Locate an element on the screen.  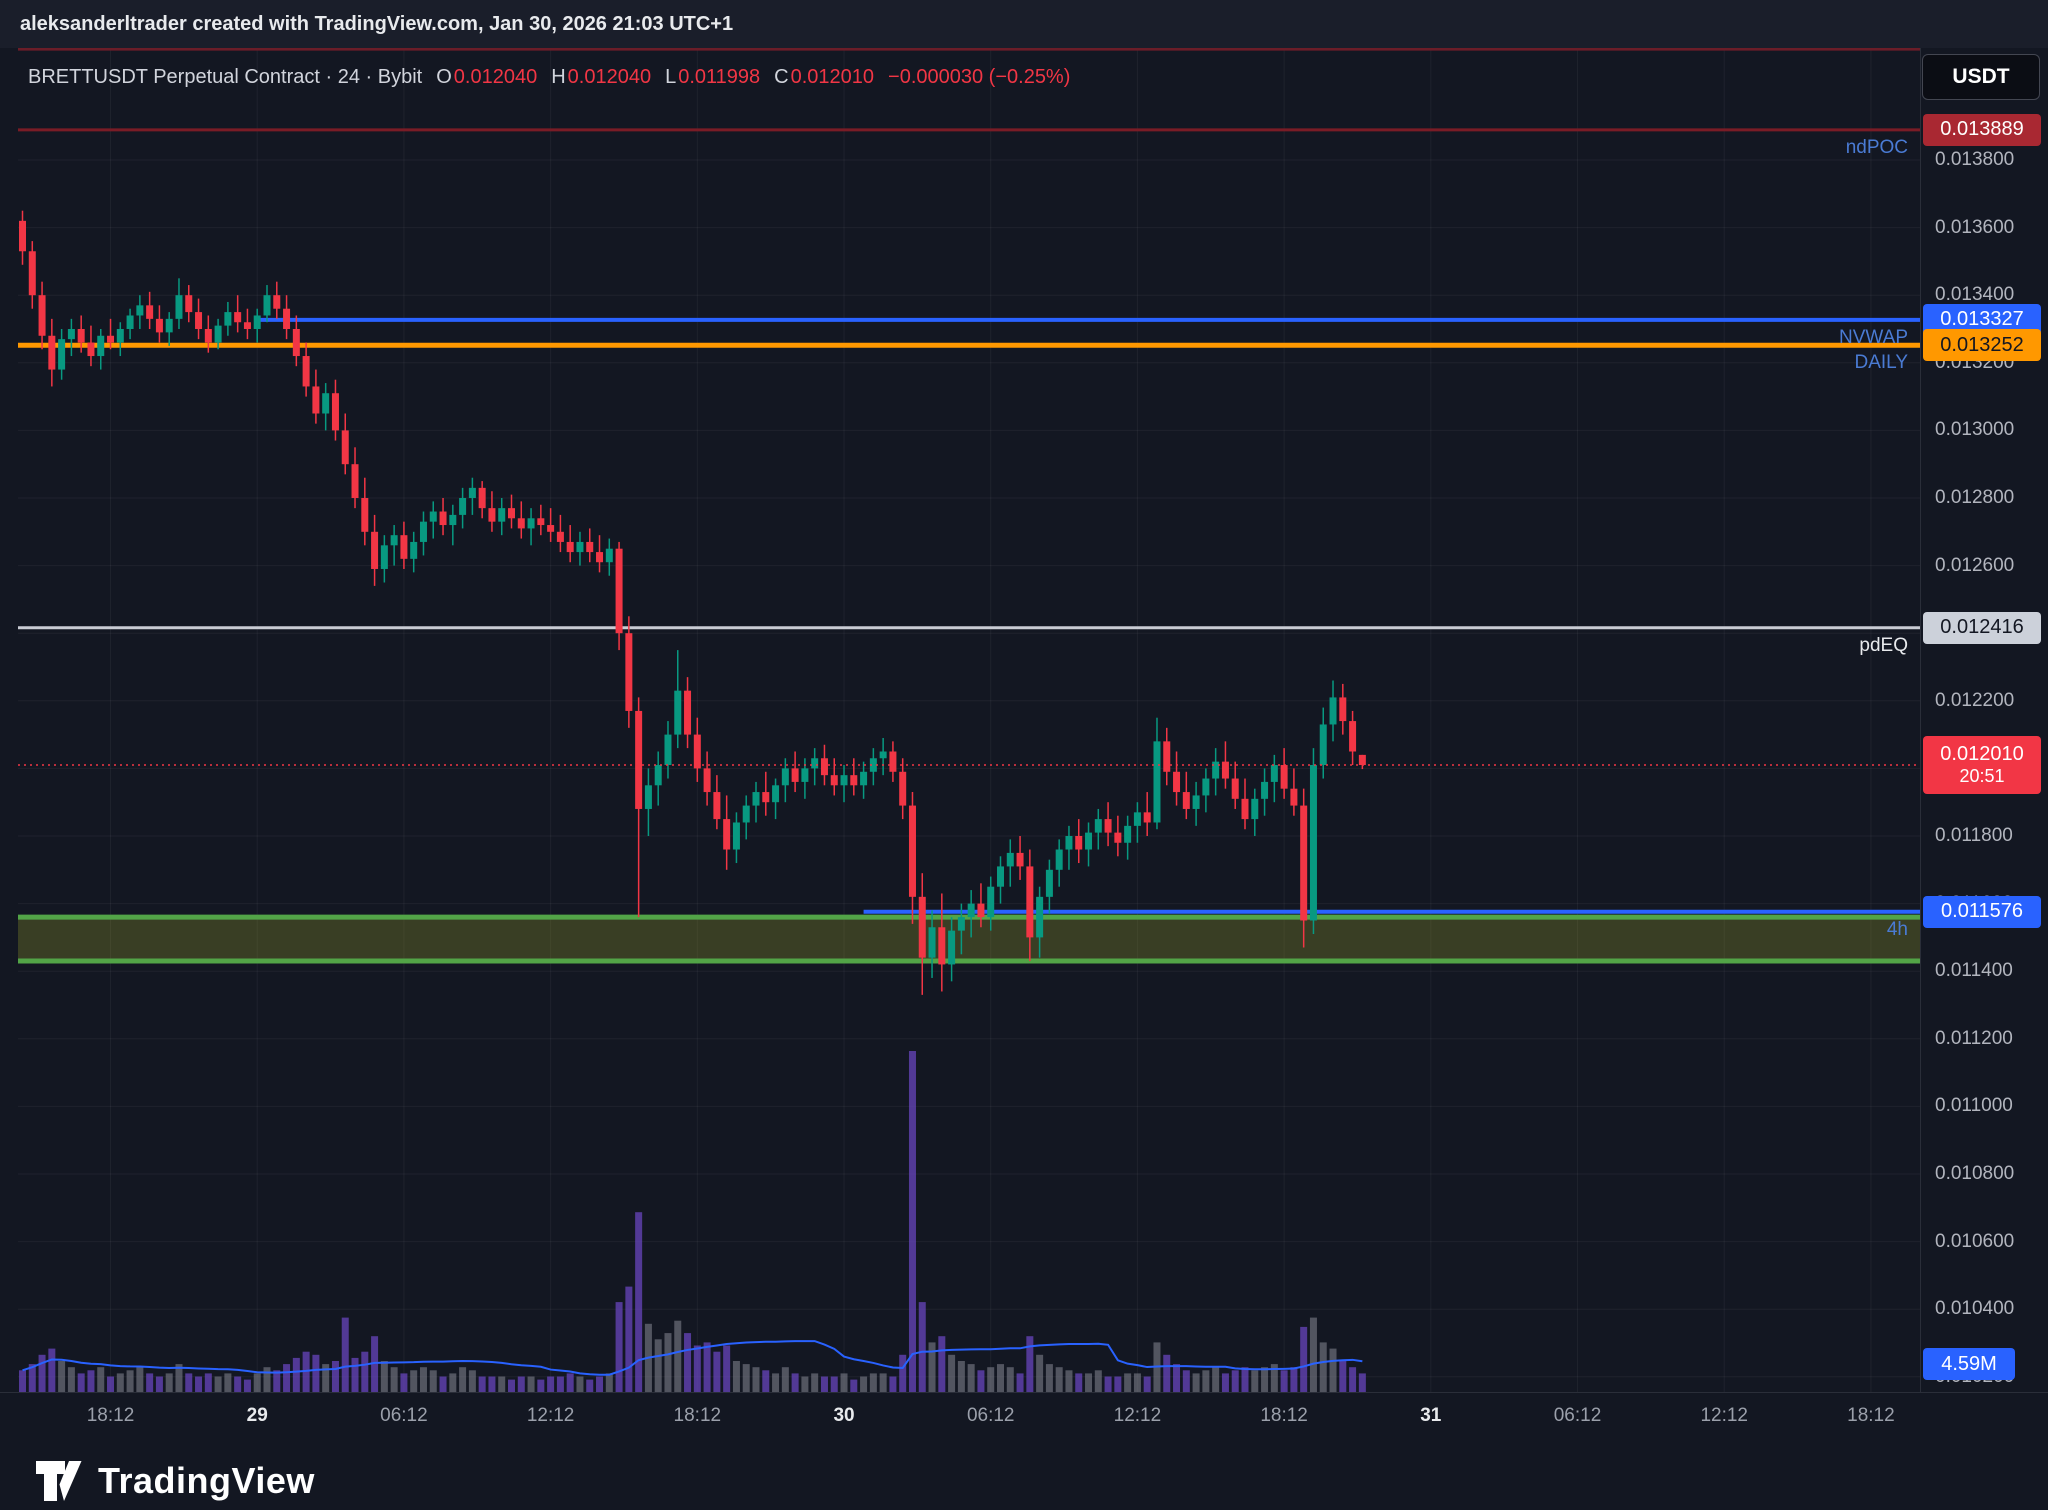
price-badge-pdeq: 0.012416 is located at coordinates (1982, 627).